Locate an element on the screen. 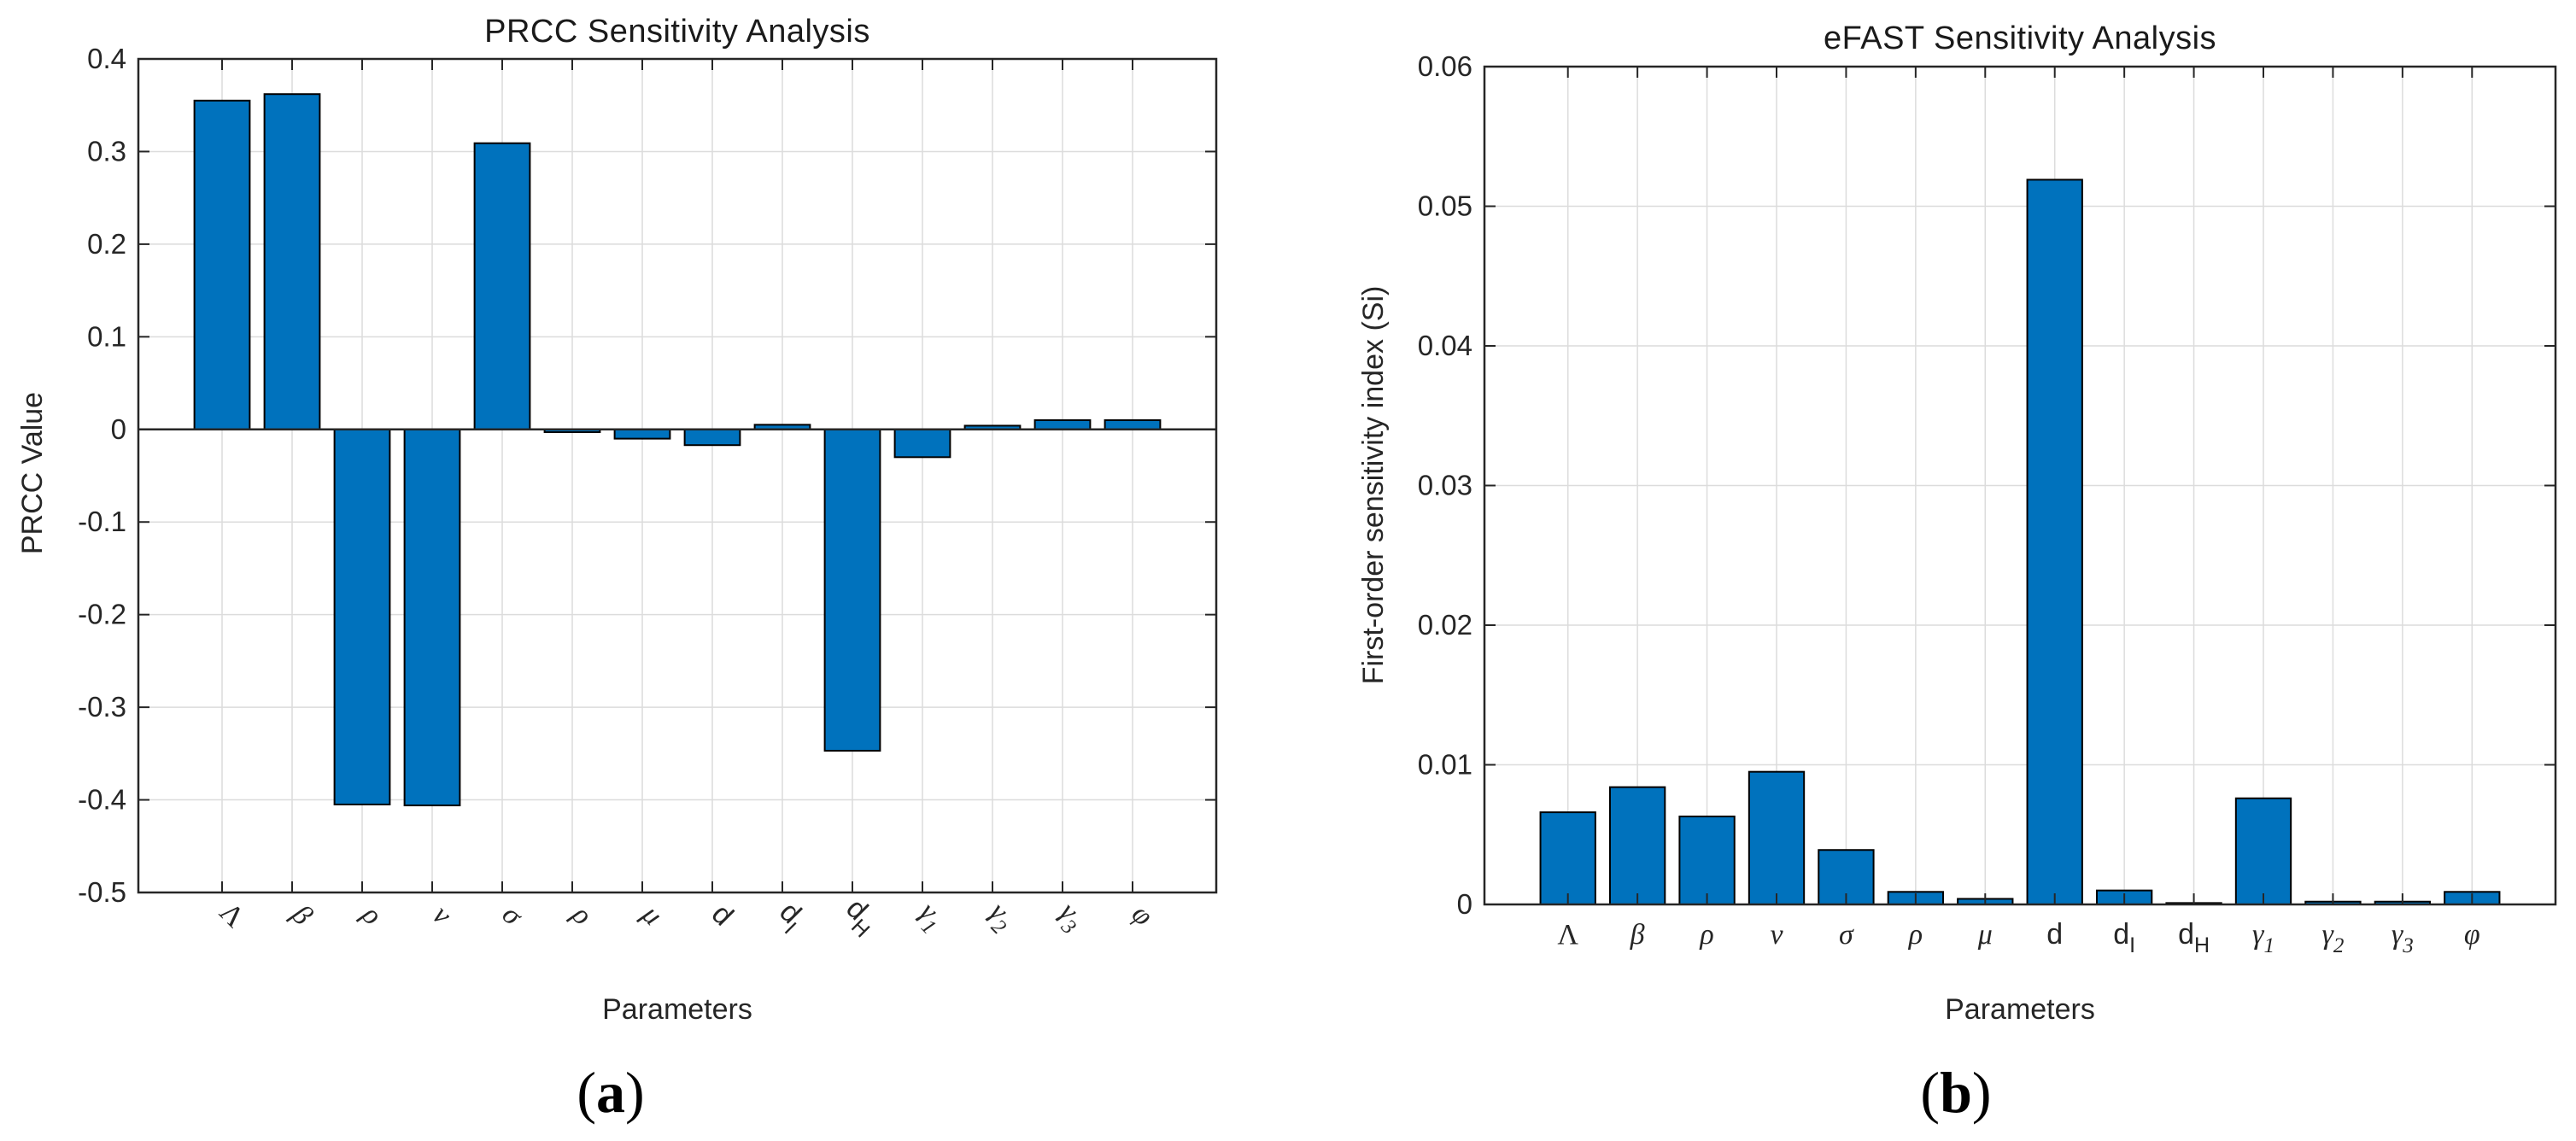 The width and height of the screenshot is (2576, 1141). bar-σ-4 is located at coordinates (502, 286).